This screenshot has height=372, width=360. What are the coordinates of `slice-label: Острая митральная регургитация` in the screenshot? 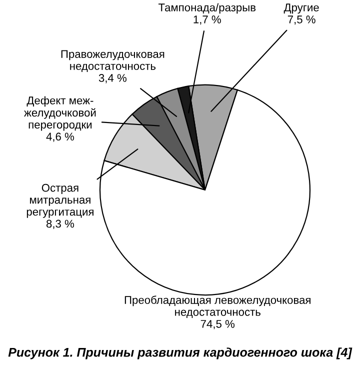 It's located at (60, 201).